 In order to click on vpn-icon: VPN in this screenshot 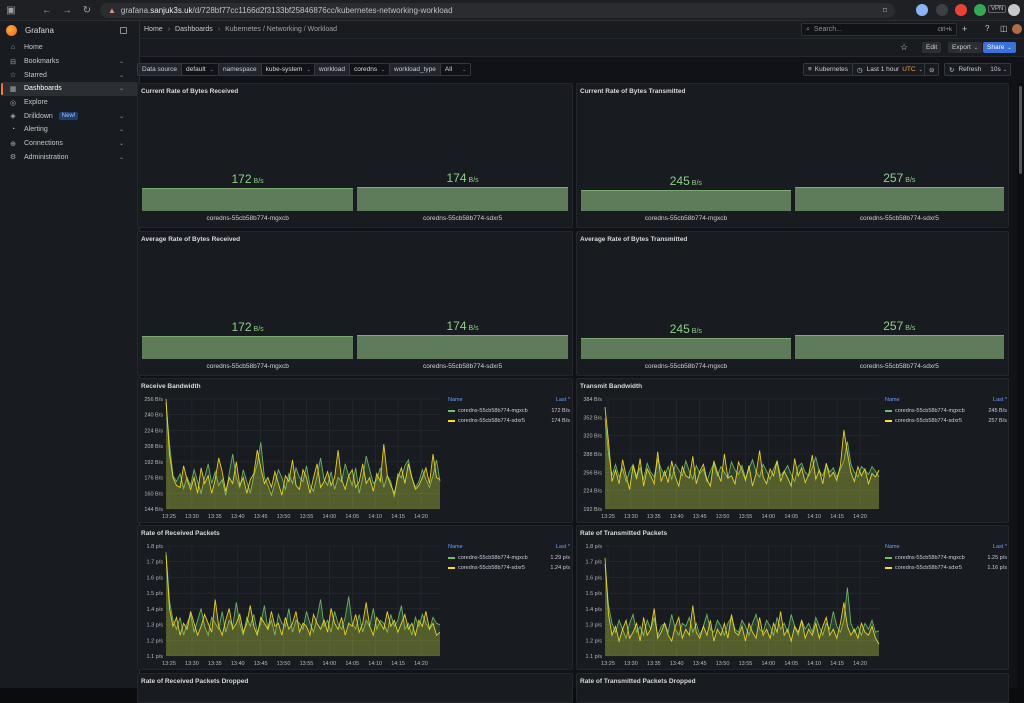, I will do `click(997, 9)`.